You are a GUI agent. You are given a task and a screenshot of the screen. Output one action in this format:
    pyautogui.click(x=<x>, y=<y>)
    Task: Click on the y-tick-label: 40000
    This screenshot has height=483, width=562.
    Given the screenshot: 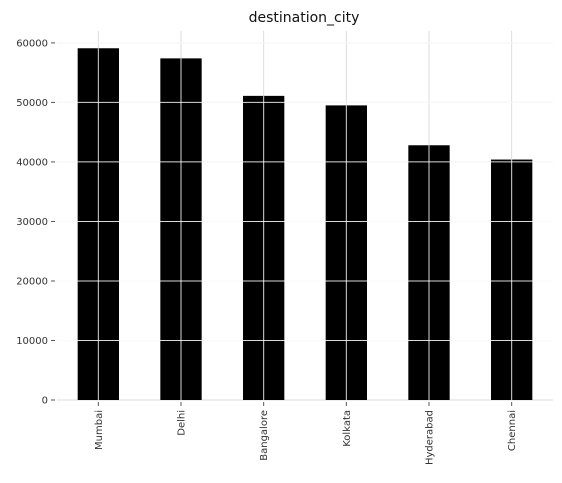 What is the action you would take?
    pyautogui.click(x=32, y=162)
    